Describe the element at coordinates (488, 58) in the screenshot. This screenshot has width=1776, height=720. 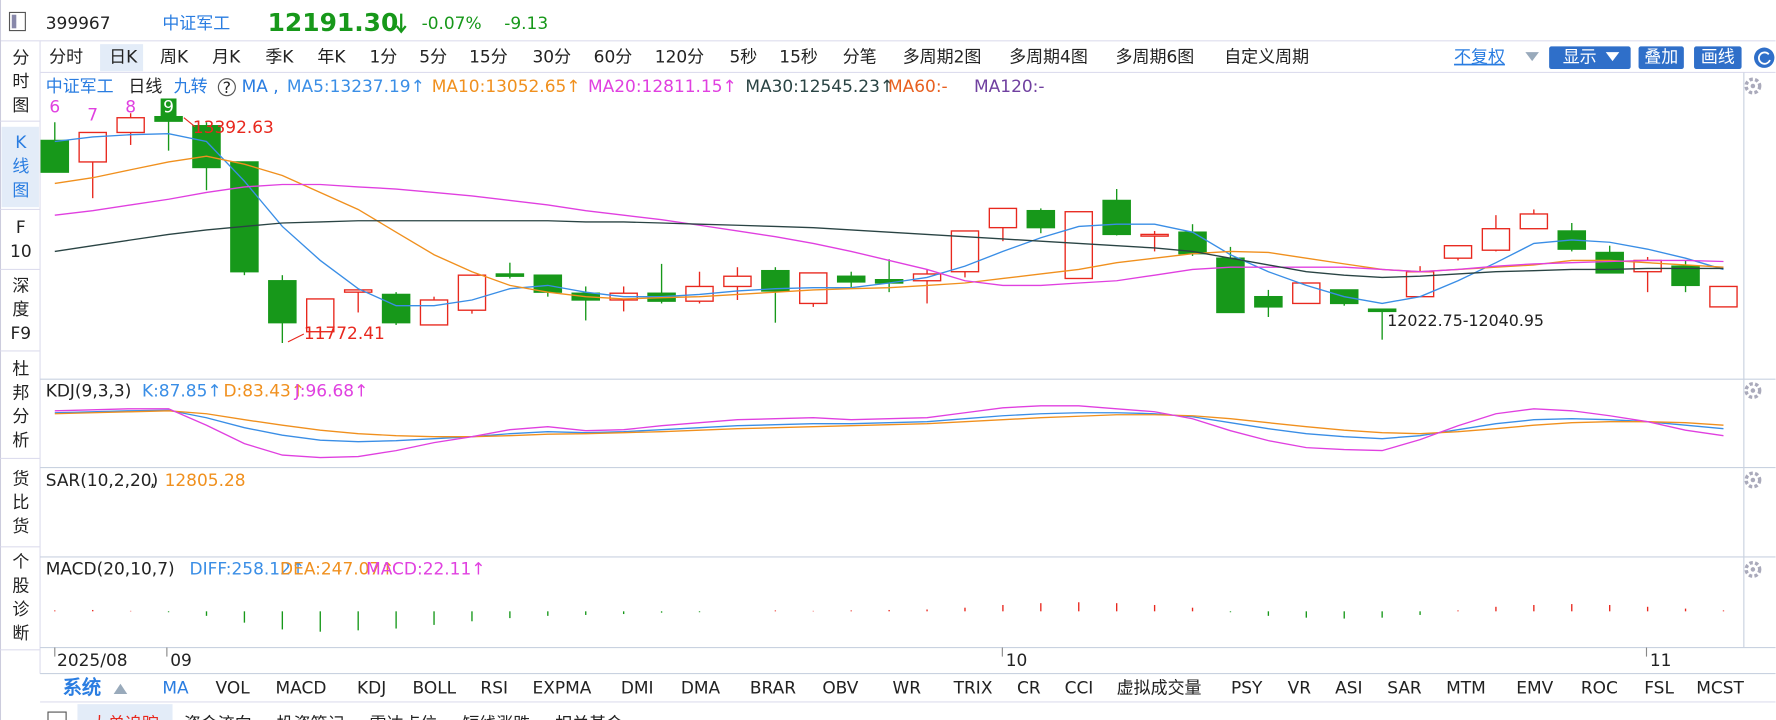
I see `period-tab: 15分` at that location.